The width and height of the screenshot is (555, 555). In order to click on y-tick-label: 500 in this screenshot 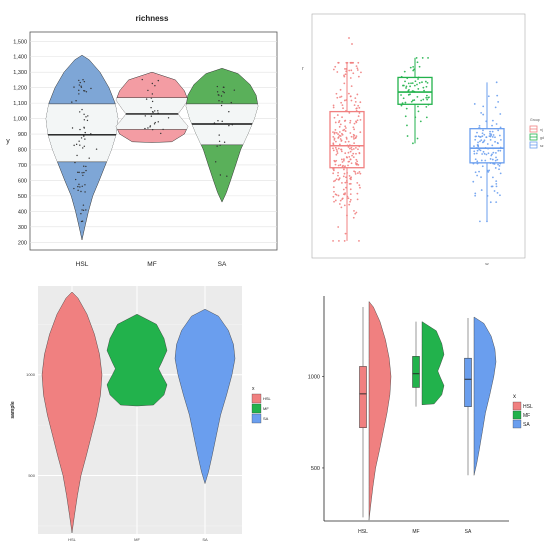, I will do `click(31, 475)`.